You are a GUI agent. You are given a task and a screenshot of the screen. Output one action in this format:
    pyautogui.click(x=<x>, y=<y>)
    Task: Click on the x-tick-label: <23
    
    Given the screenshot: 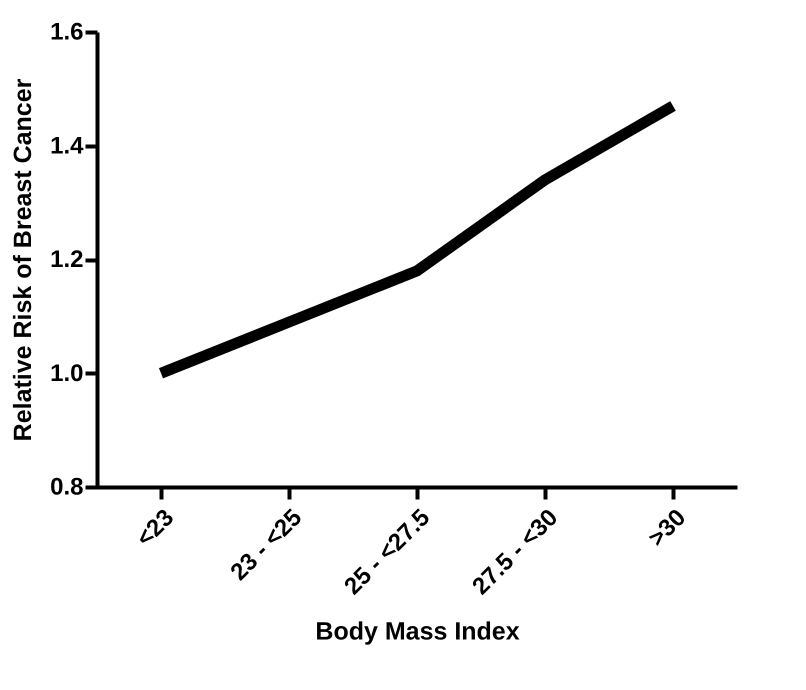 What is the action you would take?
    pyautogui.click(x=155, y=528)
    